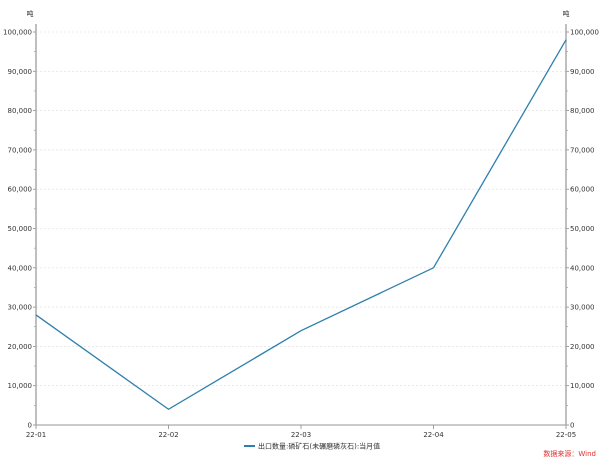  What do you see at coordinates (582, 150) in the screenshot?
I see `right-tick-label: 70,000` at bounding box center [582, 150].